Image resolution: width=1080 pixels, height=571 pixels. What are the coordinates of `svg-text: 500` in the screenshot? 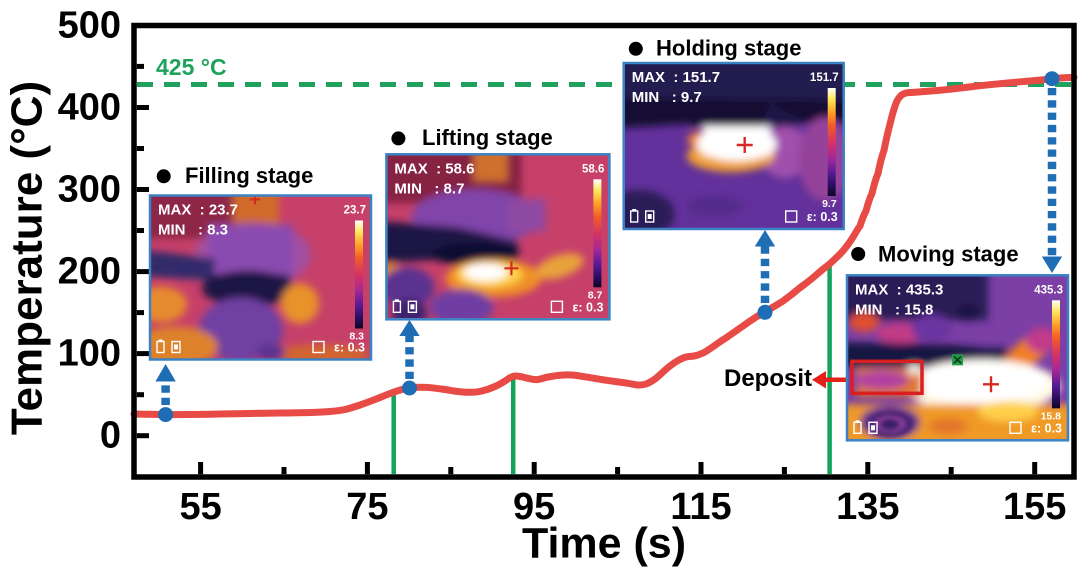 It's located at (89, 26).